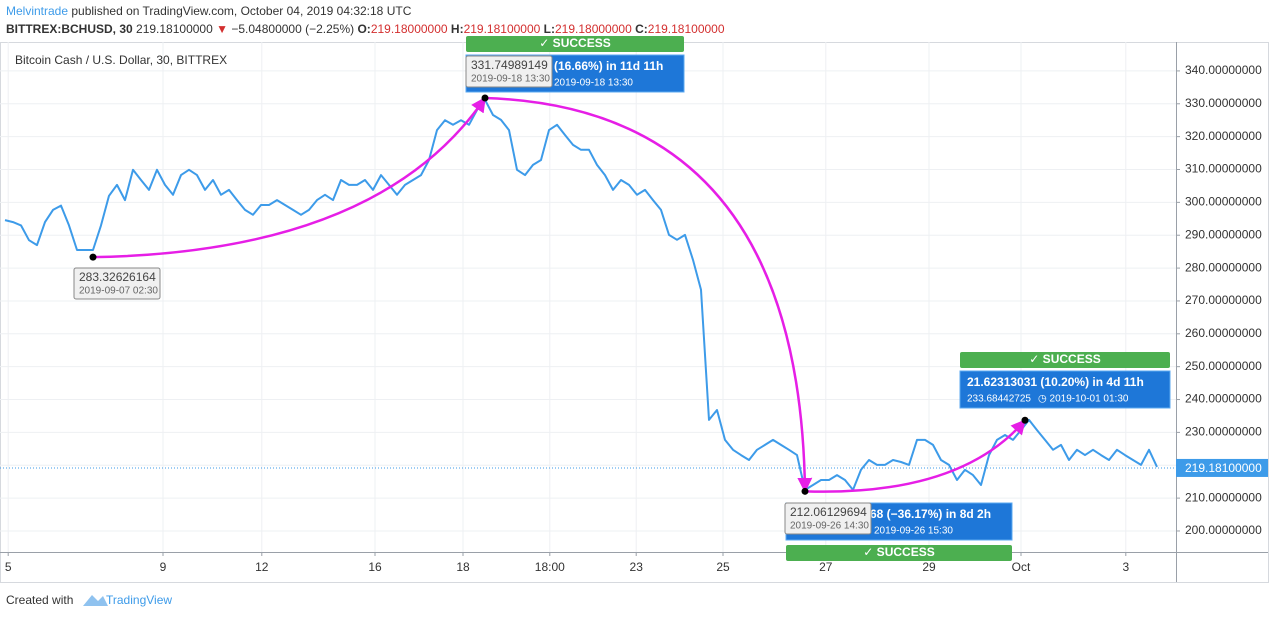 The width and height of the screenshot is (1274, 618). I want to click on x-tick-label: 27, so click(826, 567).